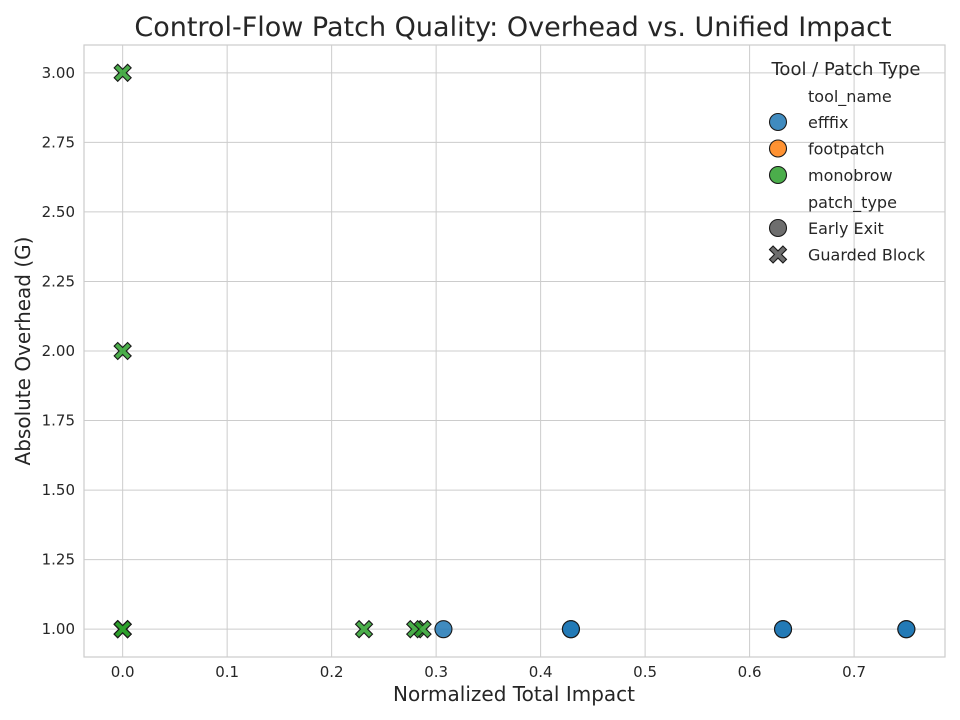  Describe the element at coordinates (847, 241) in the screenshot. I see `legend-patch-type-entries: Early Exit Guarded Block` at that location.